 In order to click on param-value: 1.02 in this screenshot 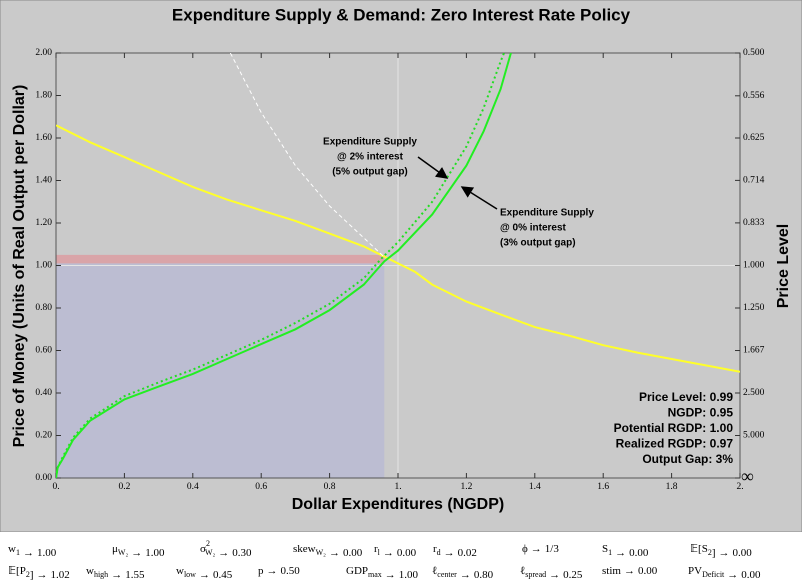, I will do `click(59, 575)`.